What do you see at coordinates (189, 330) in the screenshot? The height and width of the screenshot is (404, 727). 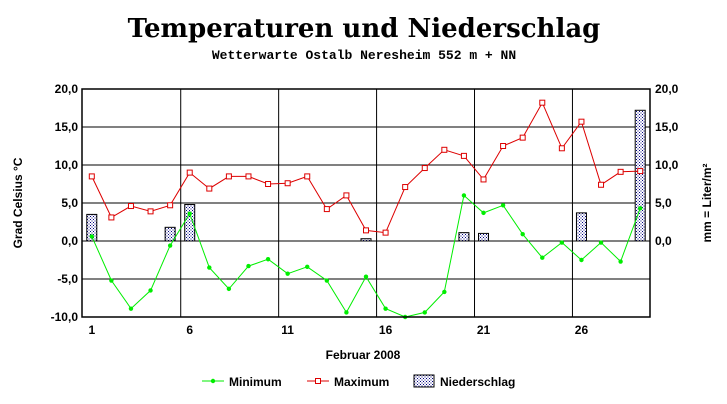 I see `x-tick-label: 6` at bounding box center [189, 330].